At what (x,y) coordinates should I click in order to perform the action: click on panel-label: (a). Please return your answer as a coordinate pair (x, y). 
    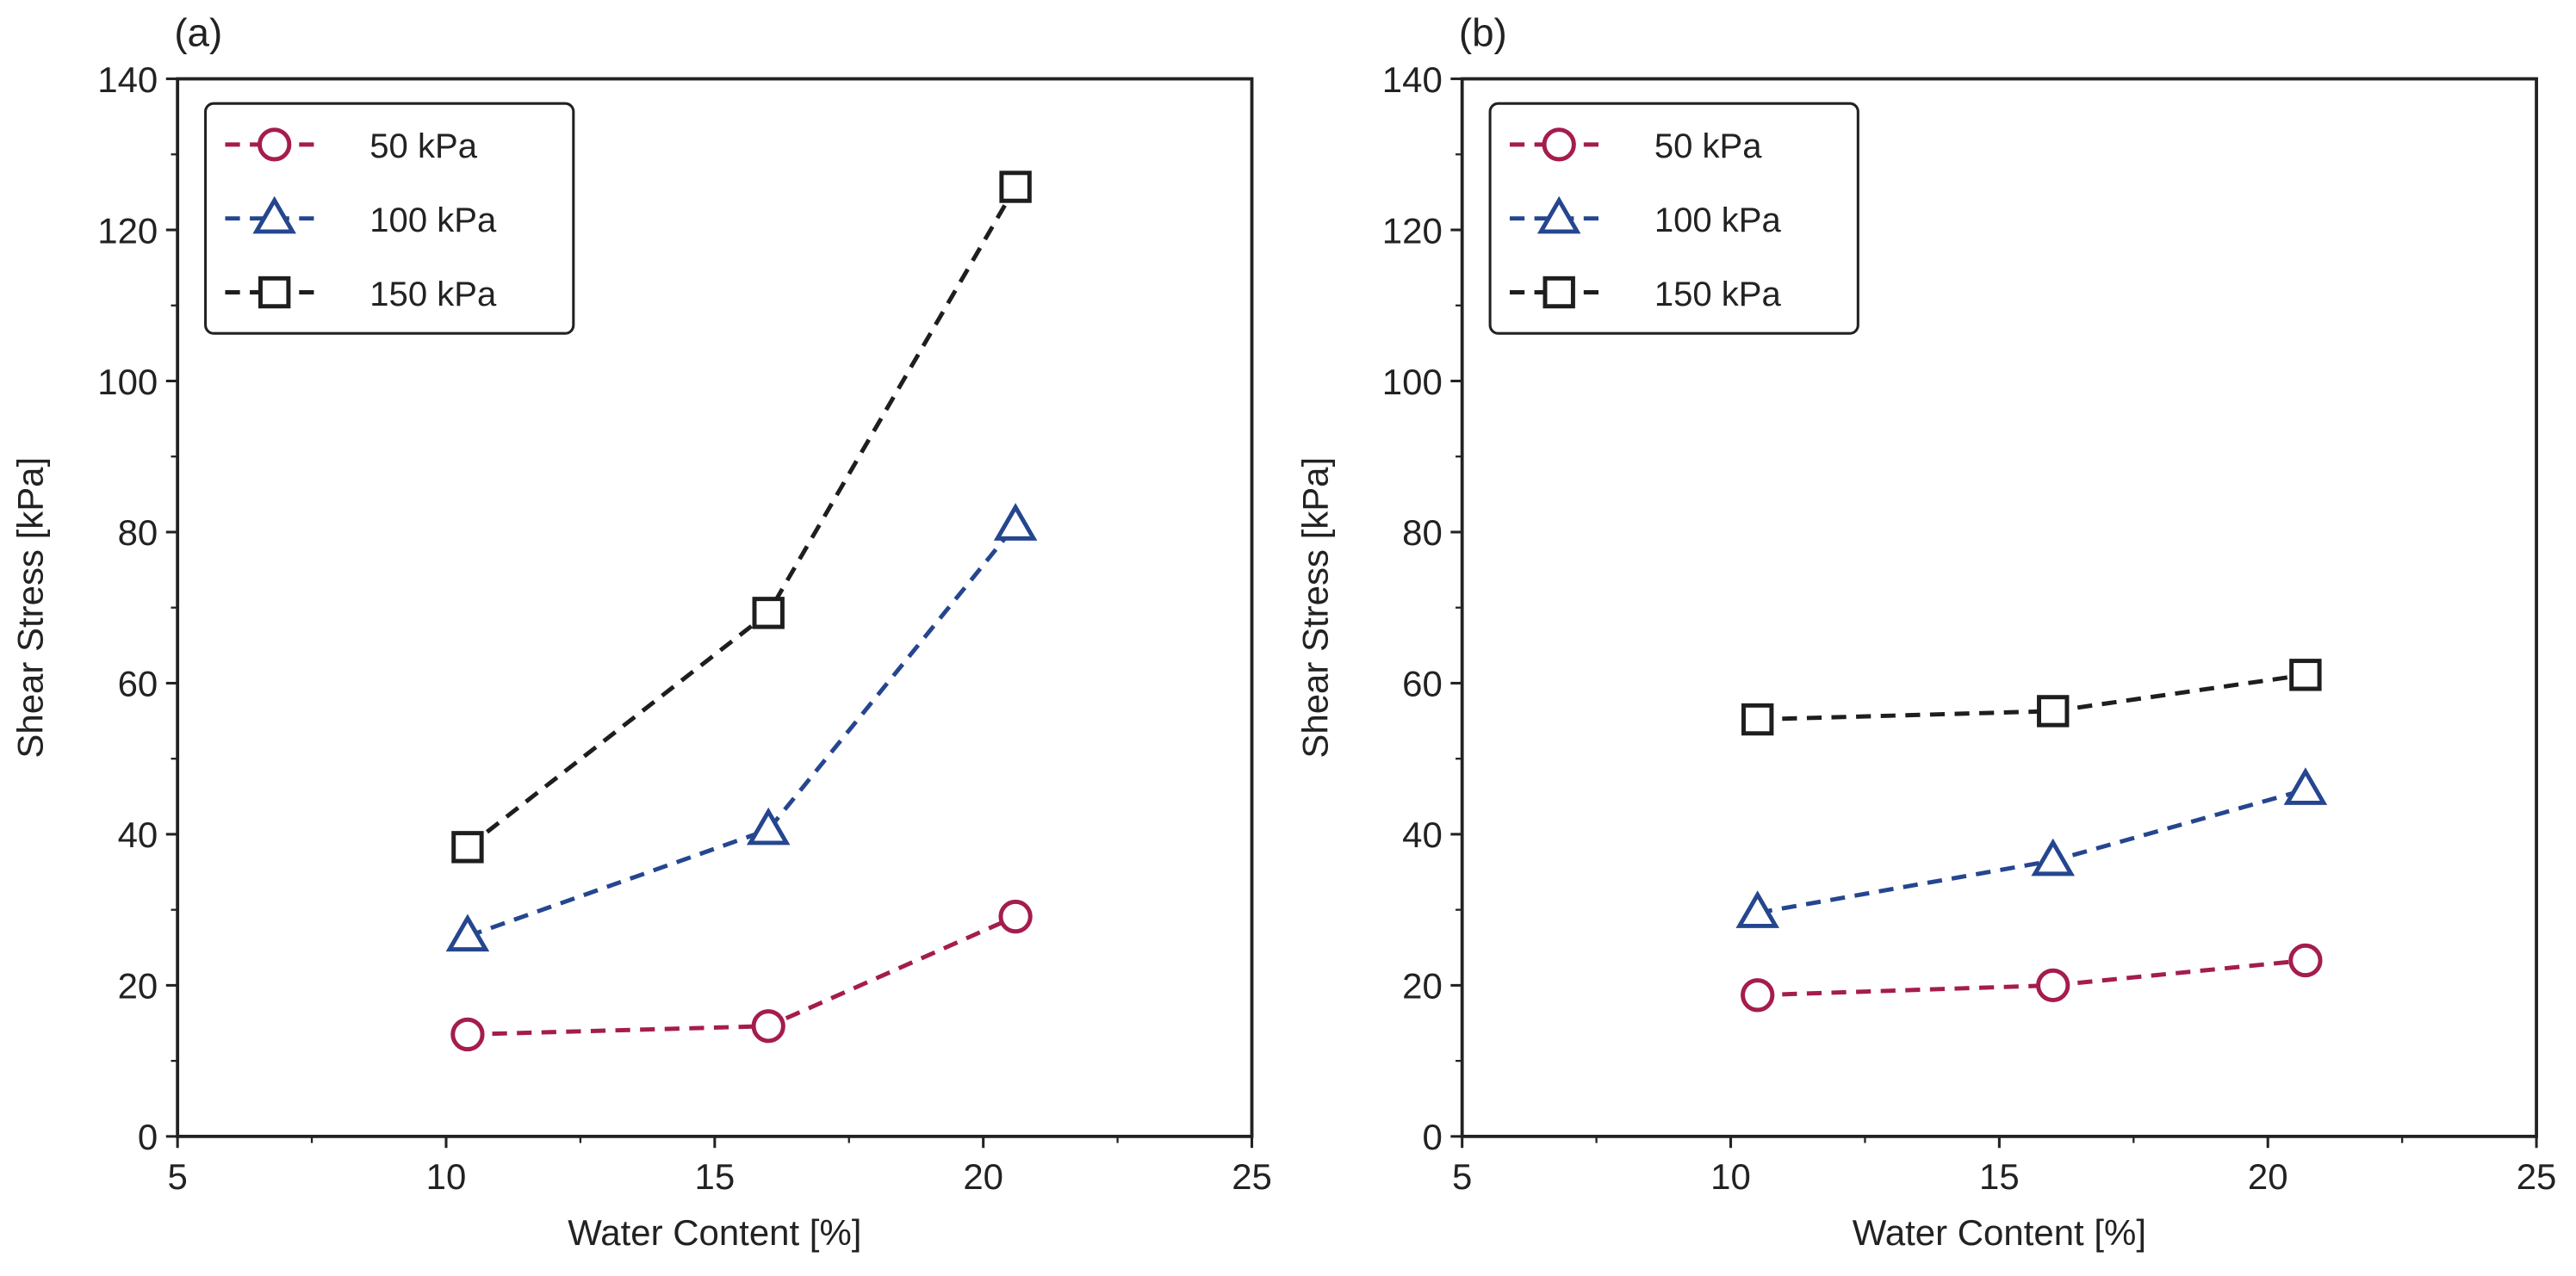
    Looking at the image, I should click on (198, 32).